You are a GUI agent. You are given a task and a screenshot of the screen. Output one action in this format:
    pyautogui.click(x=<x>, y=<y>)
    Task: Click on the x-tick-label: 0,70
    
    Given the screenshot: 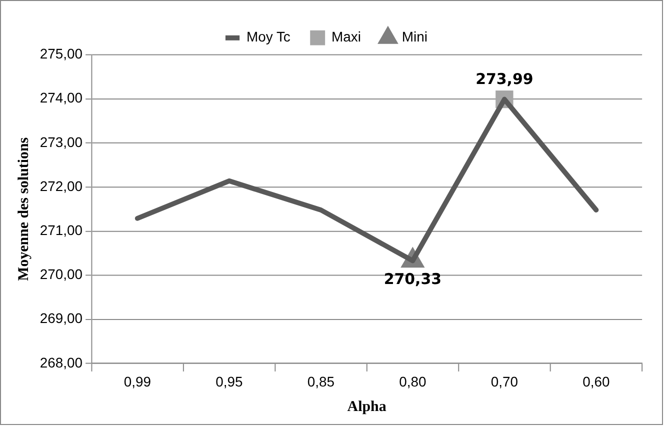 What is the action you would take?
    pyautogui.click(x=504, y=382)
    